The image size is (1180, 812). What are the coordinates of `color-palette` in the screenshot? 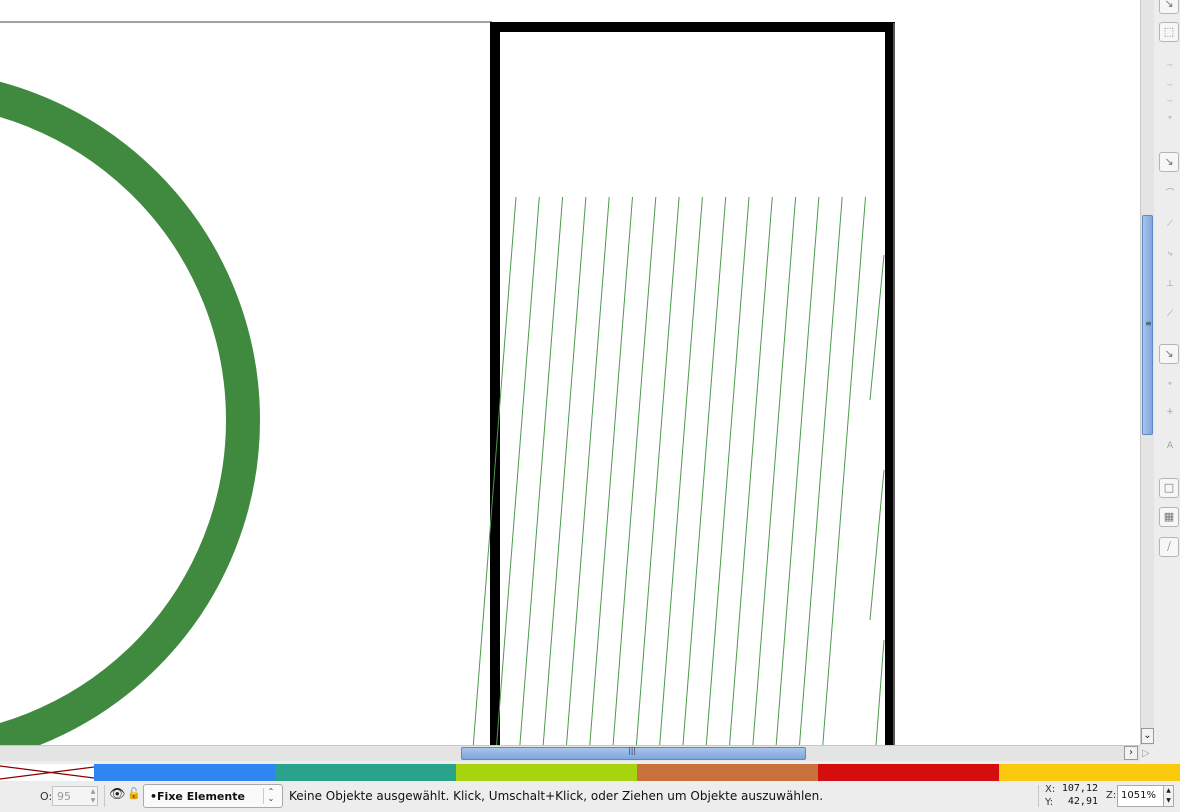 It's located at (590, 772).